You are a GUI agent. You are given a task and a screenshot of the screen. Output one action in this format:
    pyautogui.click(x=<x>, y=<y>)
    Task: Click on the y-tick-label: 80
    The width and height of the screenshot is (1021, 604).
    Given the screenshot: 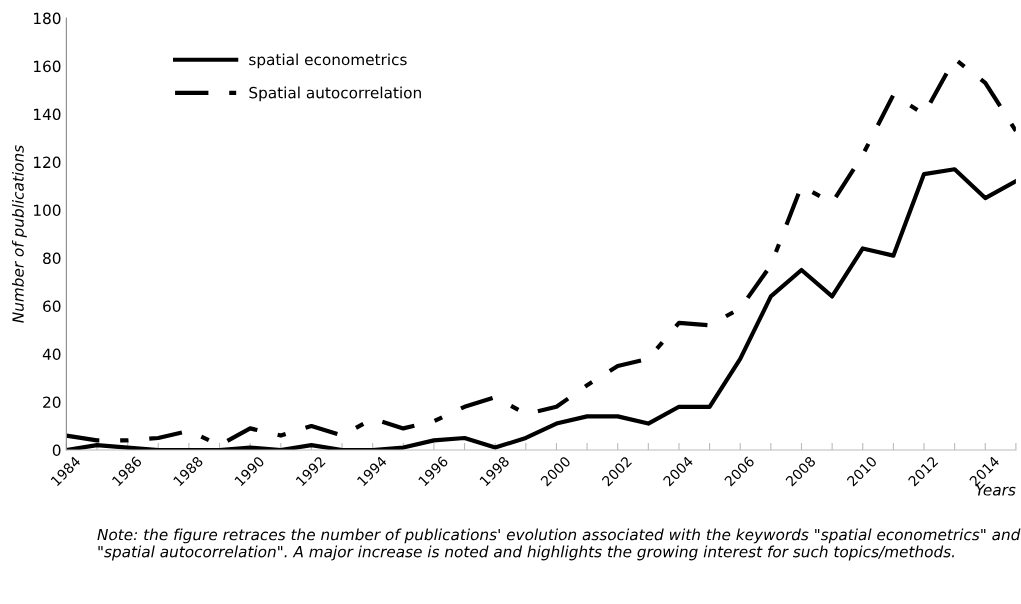 What is the action you would take?
    pyautogui.click(x=52, y=258)
    